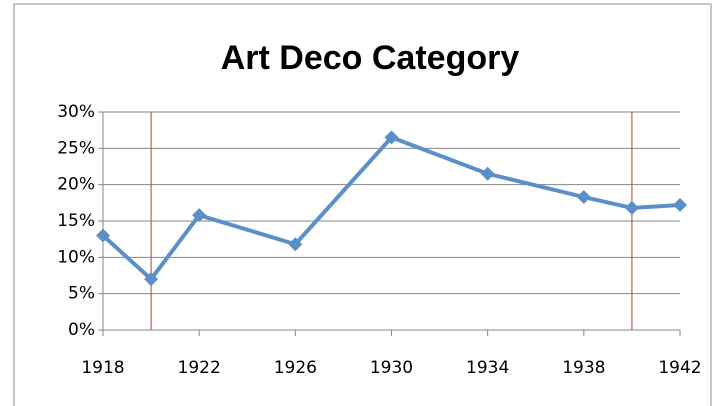  I want to click on y-tick-label: 10%, so click(76, 257).